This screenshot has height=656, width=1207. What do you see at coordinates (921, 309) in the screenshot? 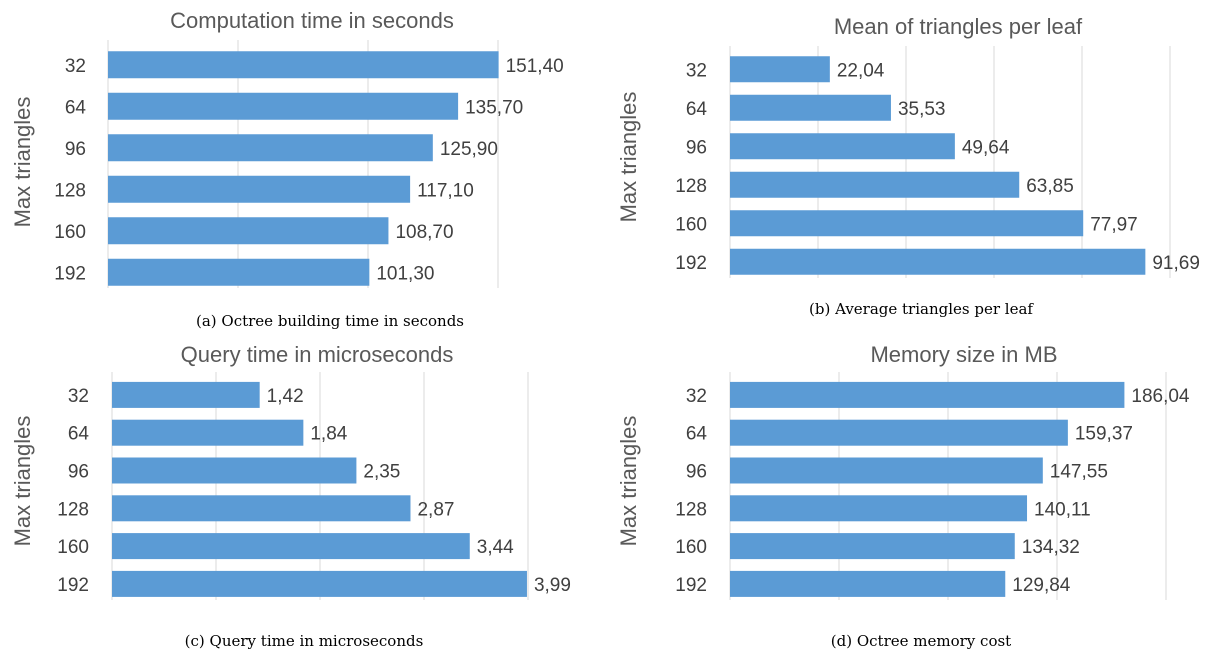
I see `caption-b: (b) Average triangles per leaf` at bounding box center [921, 309].